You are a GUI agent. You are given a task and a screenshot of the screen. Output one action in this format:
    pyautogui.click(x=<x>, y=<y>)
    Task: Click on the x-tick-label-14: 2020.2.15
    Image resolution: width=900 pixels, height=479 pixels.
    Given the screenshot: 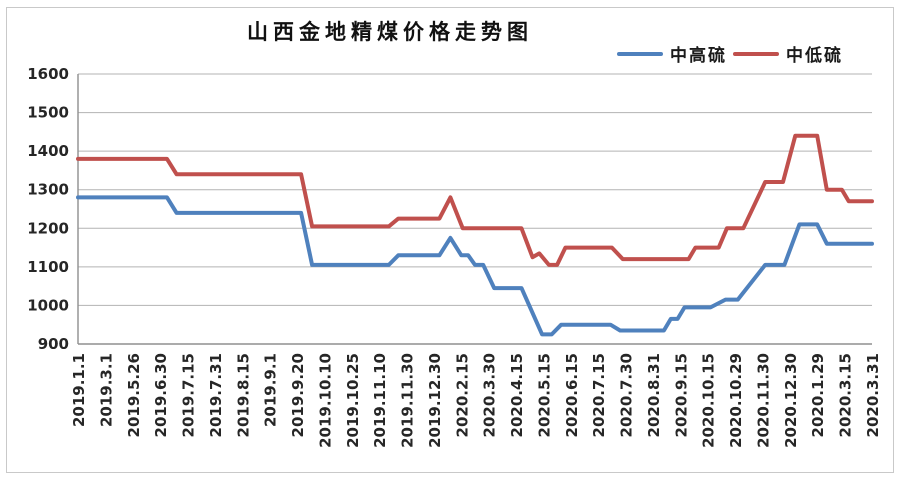 What is the action you would take?
    pyautogui.click(x=462, y=395)
    